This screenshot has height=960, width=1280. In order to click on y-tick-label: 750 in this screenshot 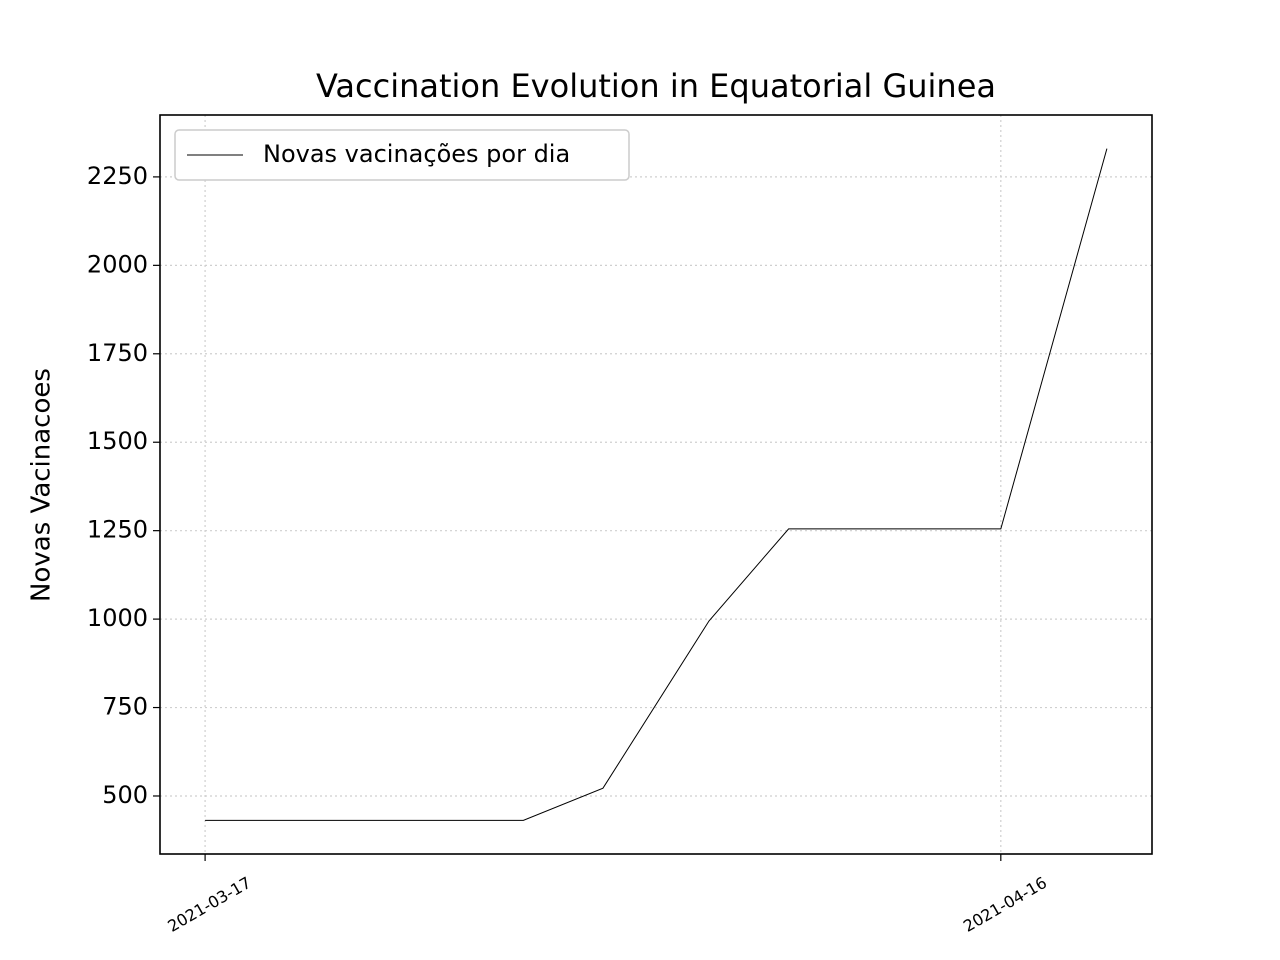, I will do `click(125, 707)`.